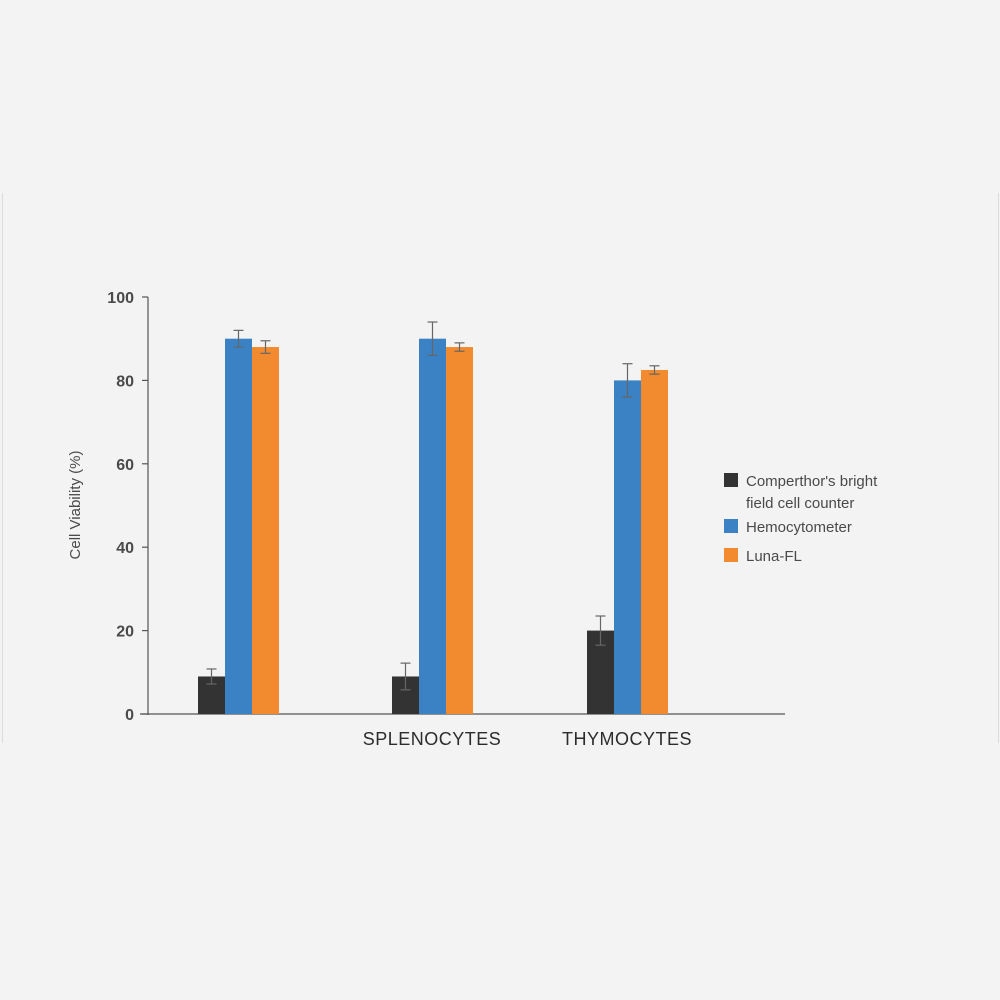 This screenshot has width=1000, height=1000. Describe the element at coordinates (125, 548) in the screenshot. I see `y-tick-label: 40` at that location.